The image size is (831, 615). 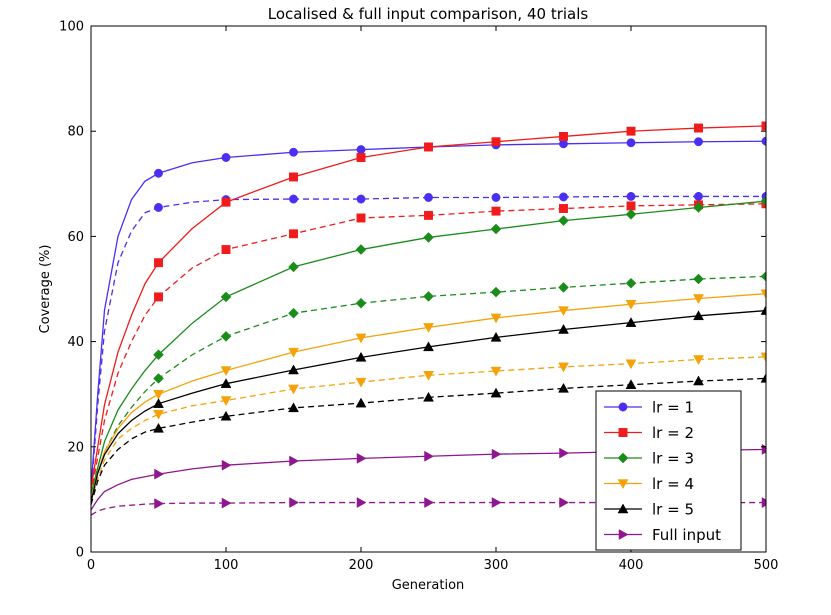 What do you see at coordinates (91, 565) in the screenshot?
I see `x-tick-label: 0` at bounding box center [91, 565].